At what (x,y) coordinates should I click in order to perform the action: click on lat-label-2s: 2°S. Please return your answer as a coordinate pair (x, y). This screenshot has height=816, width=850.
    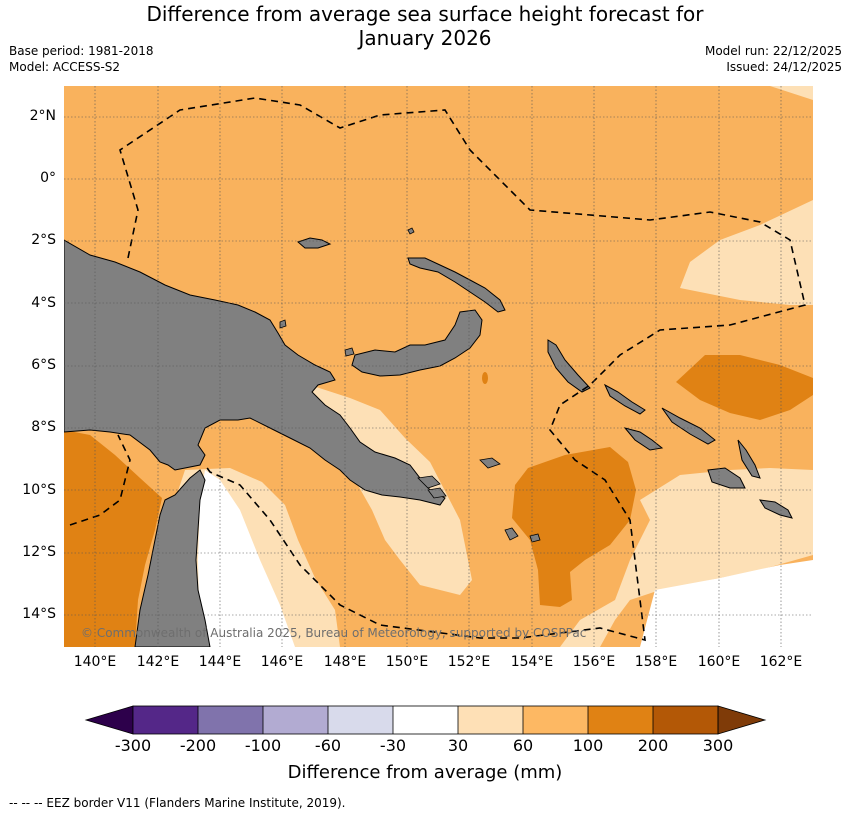
    Looking at the image, I should click on (43, 240).